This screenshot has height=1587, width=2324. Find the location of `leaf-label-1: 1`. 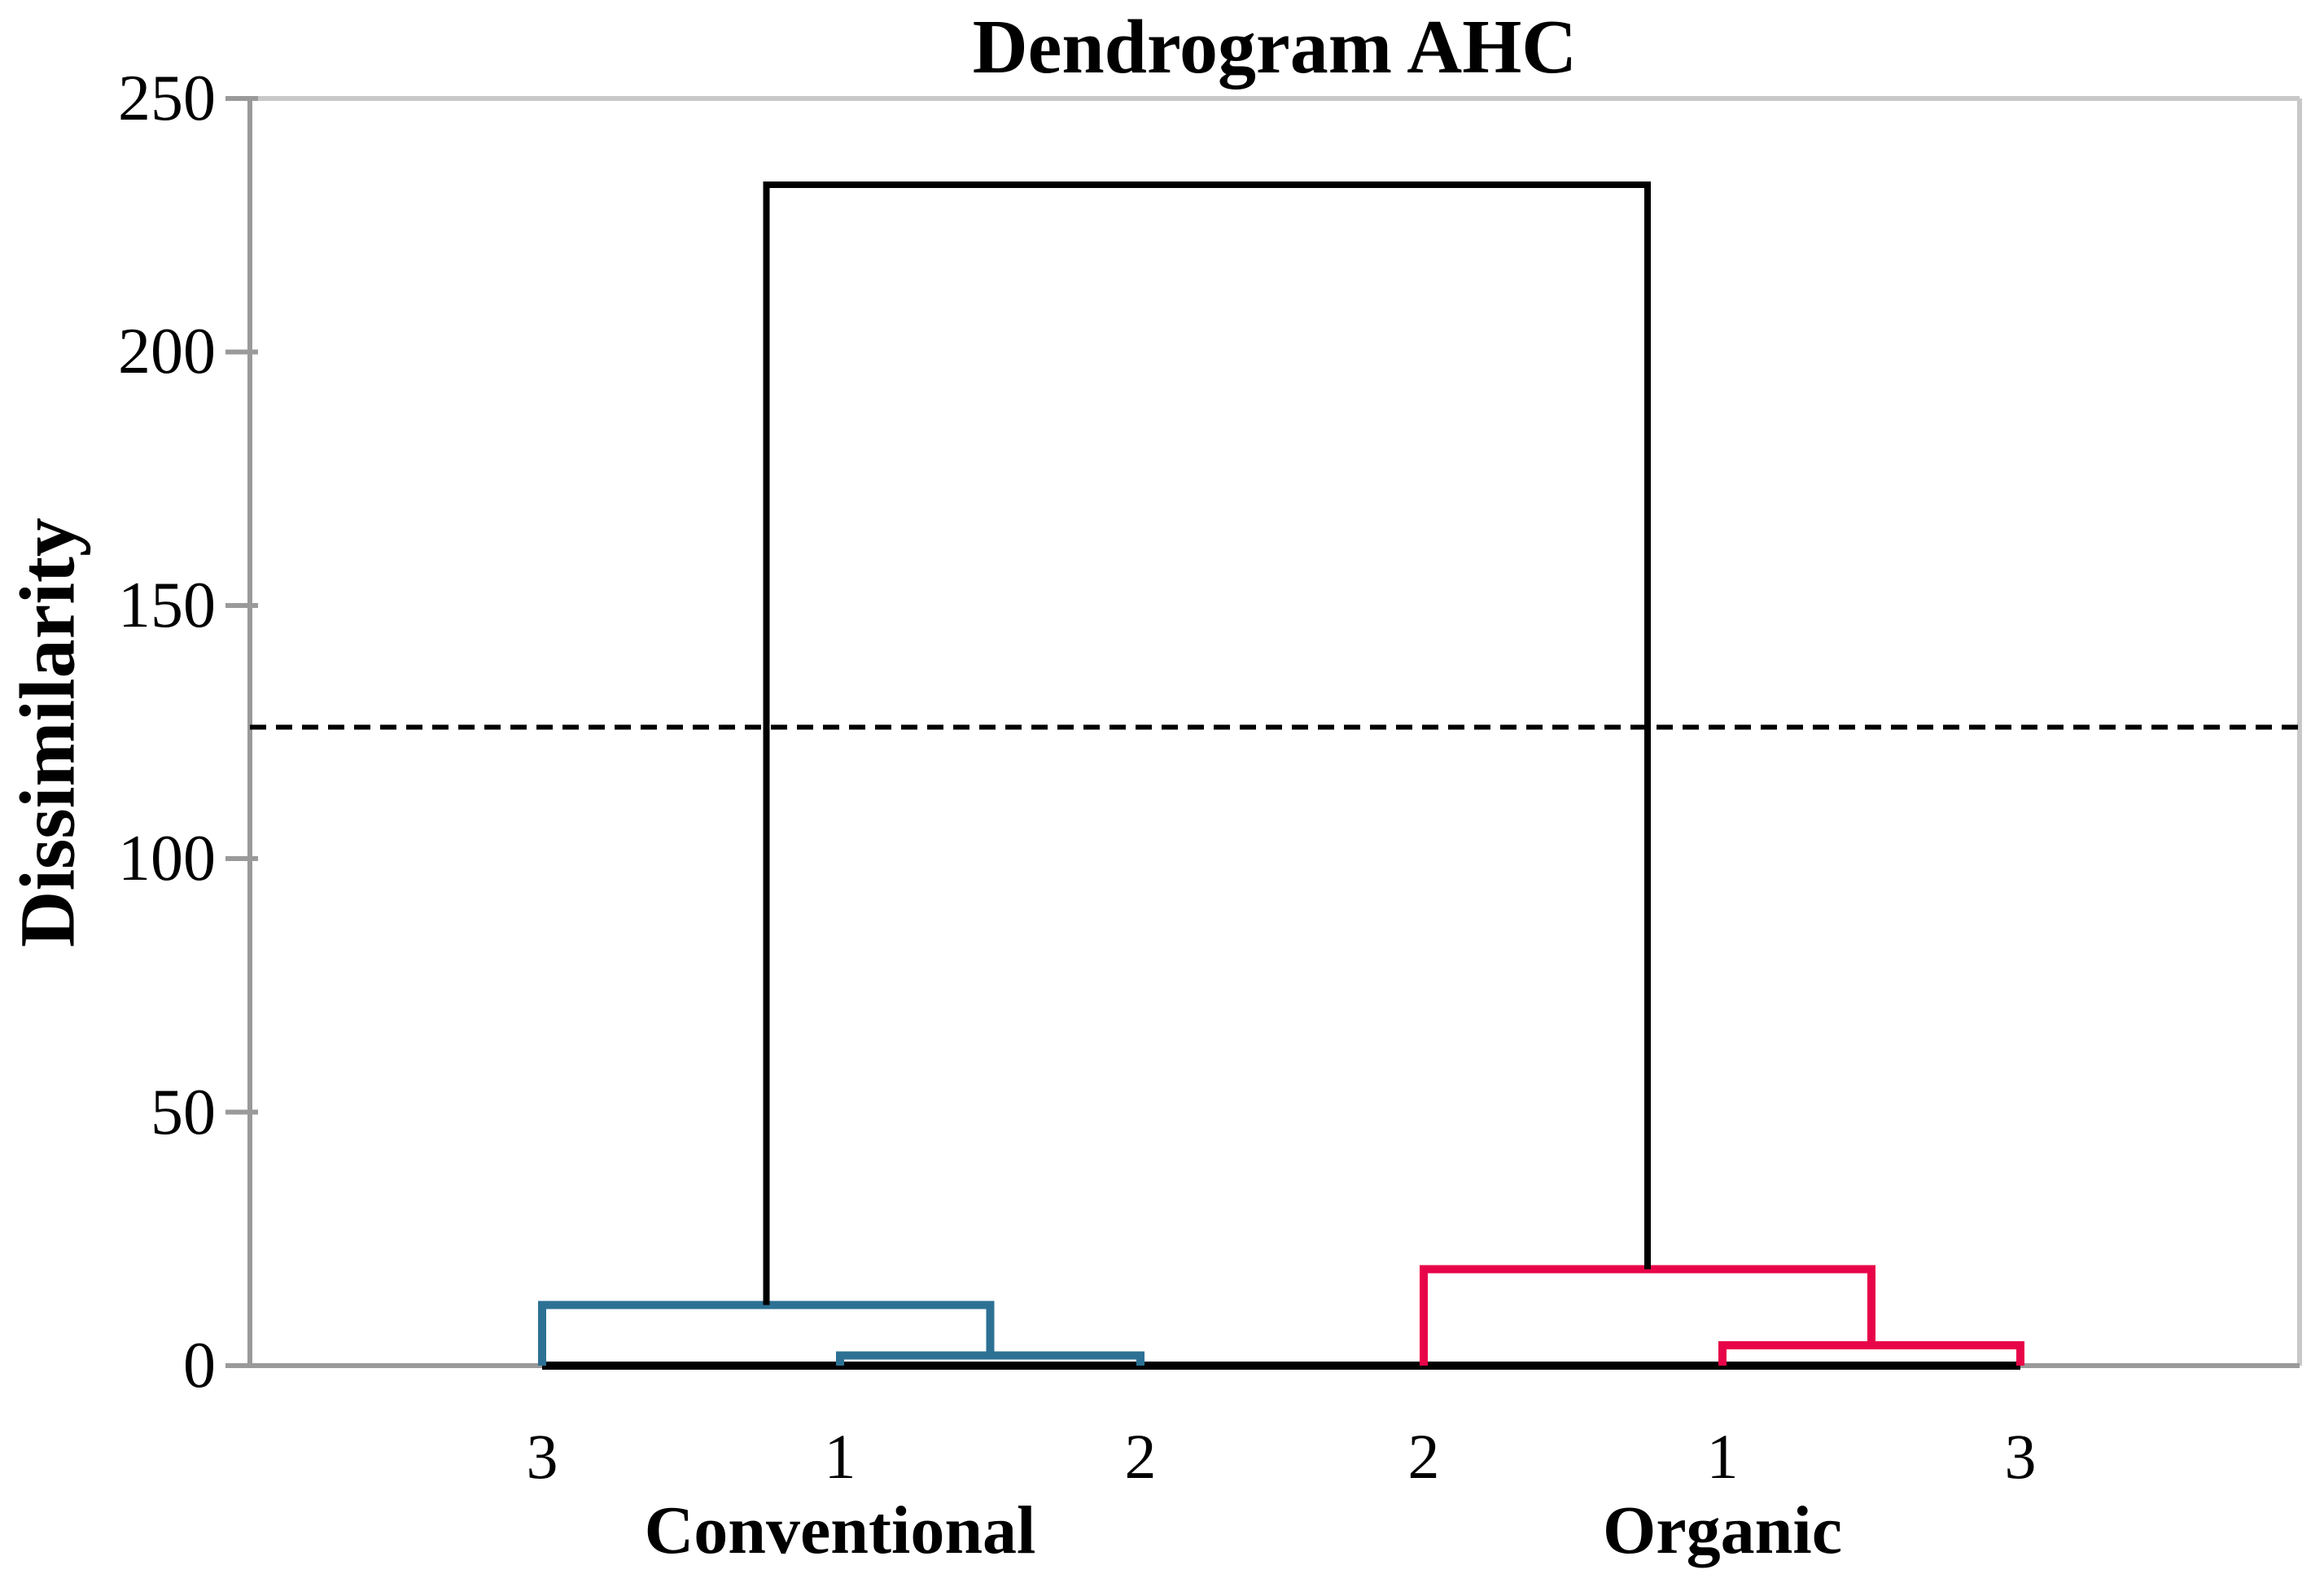

leaf-label-1: 1 is located at coordinates (840, 1456).